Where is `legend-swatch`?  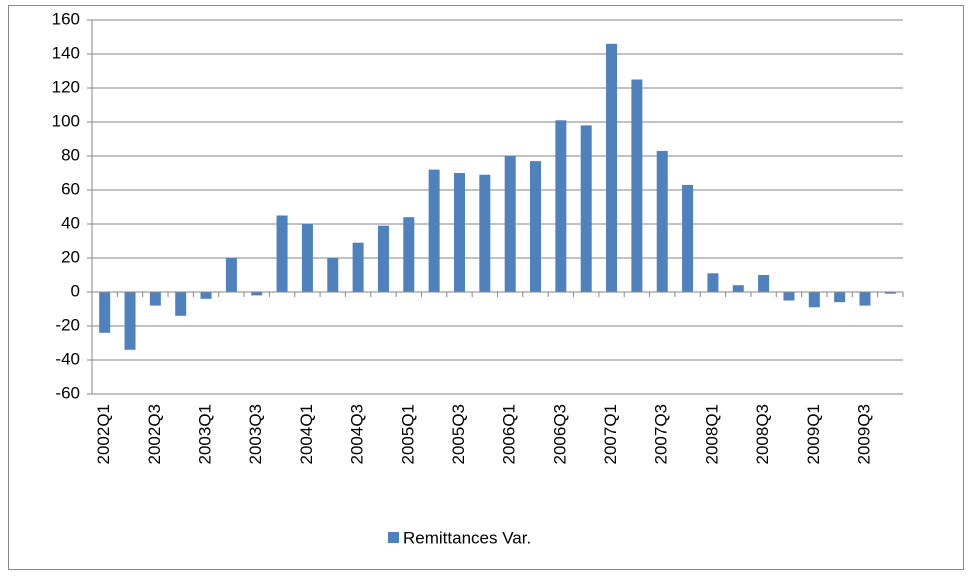 legend-swatch is located at coordinates (393, 537).